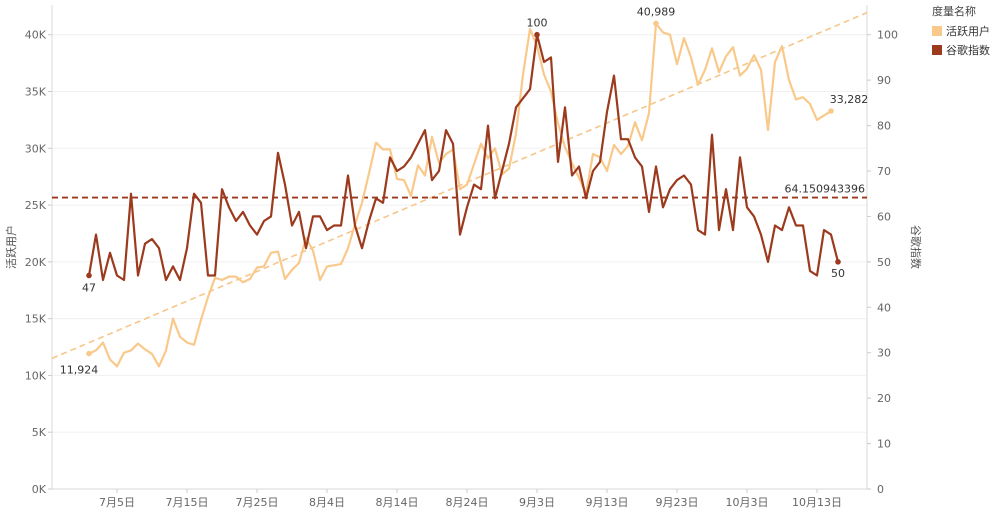 The image size is (1000, 510). Describe the element at coordinates (884, 216) in the screenshot. I see `right-tick-label: 60` at that location.